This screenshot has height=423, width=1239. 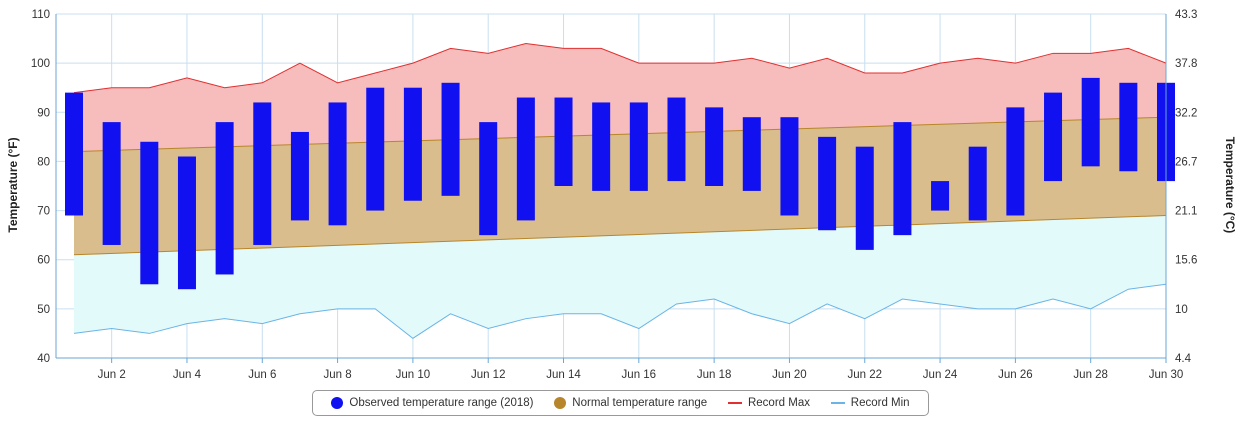 I want to click on normal-low-line, so click(x=620, y=235).